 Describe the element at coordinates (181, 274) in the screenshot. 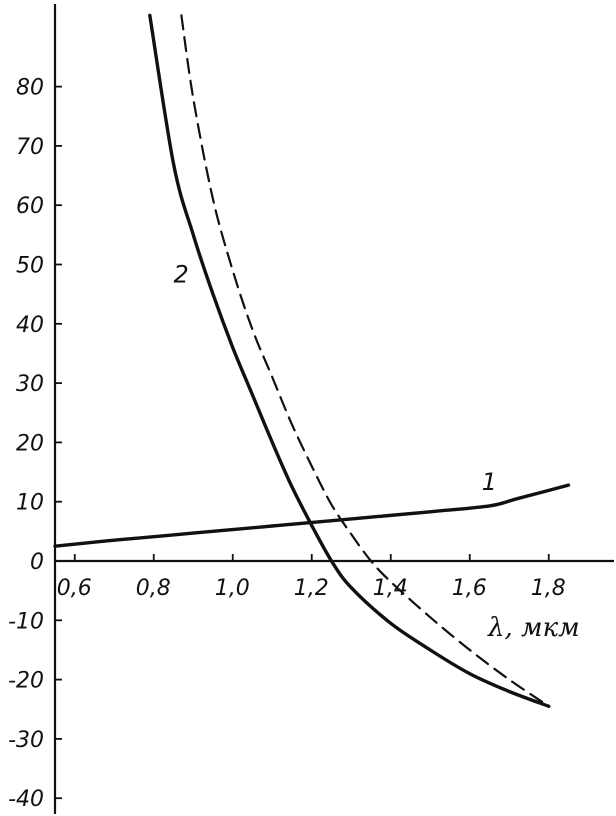

I see `curve-label-2: 2` at that location.